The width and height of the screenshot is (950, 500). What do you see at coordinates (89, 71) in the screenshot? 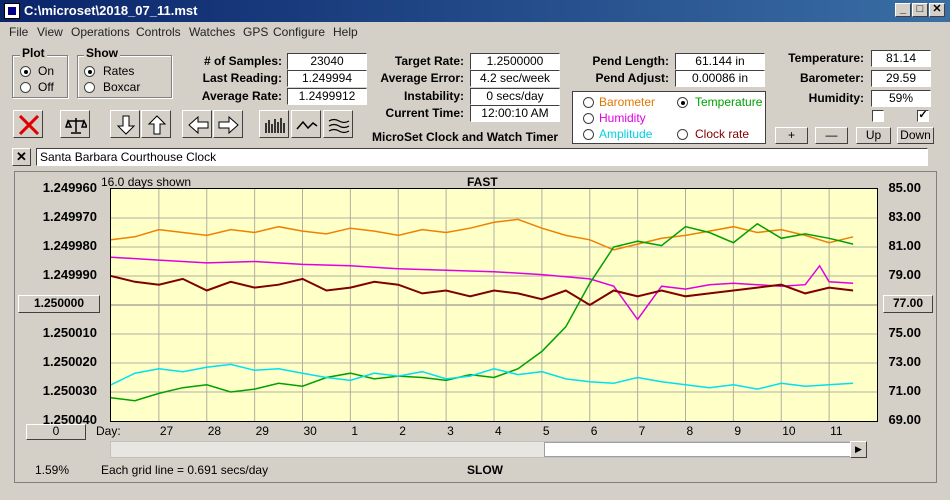
I see `show-rates-radio` at bounding box center [89, 71].